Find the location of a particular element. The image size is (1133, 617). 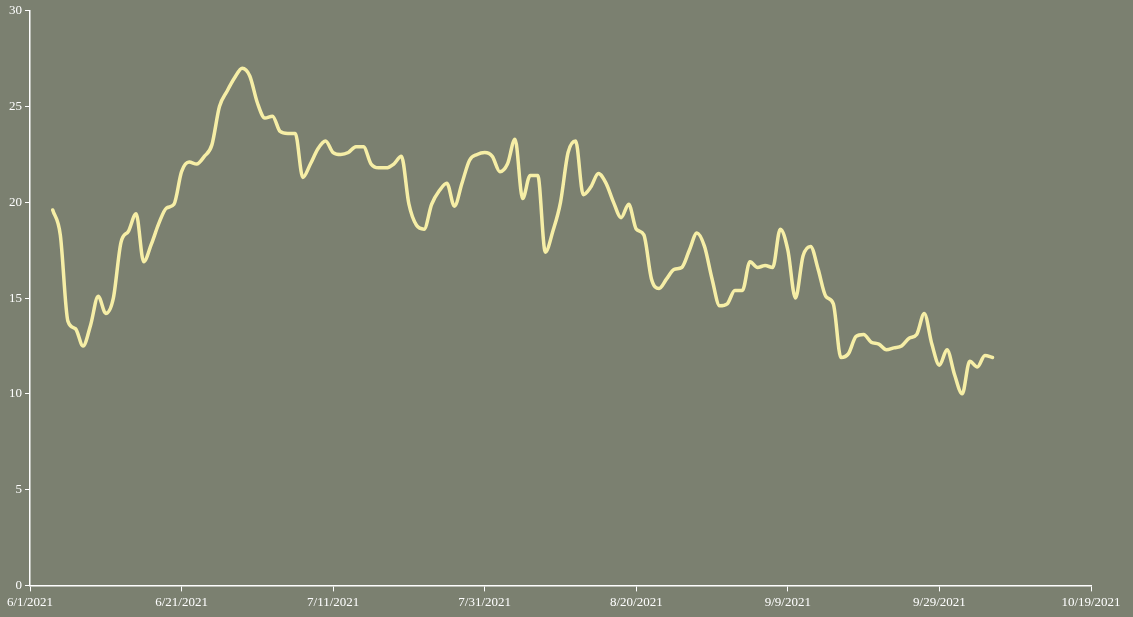

x-tick-label: 9/9/2021 is located at coordinates (787, 601).